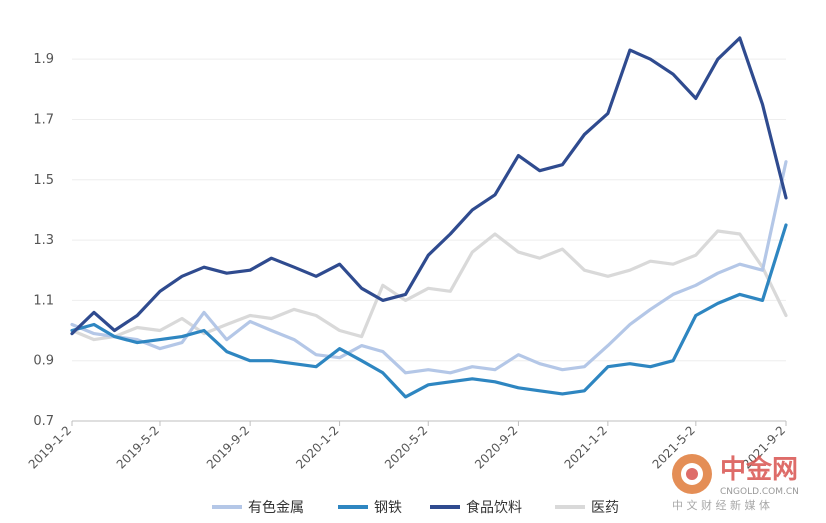  Describe the element at coordinates (317, 447) in the screenshot. I see `x-tick-label: 2020-1-2` at that location.